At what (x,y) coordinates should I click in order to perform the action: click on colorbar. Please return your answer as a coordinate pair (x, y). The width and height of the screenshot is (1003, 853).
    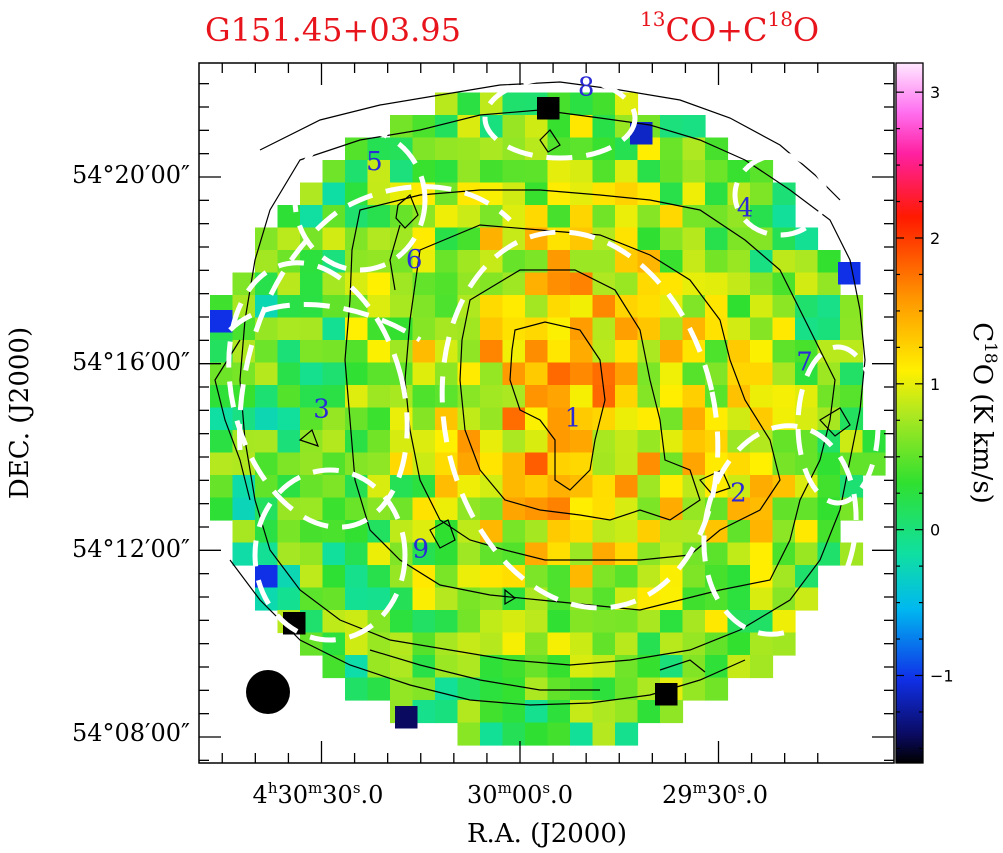
    Looking at the image, I should click on (909, 413).